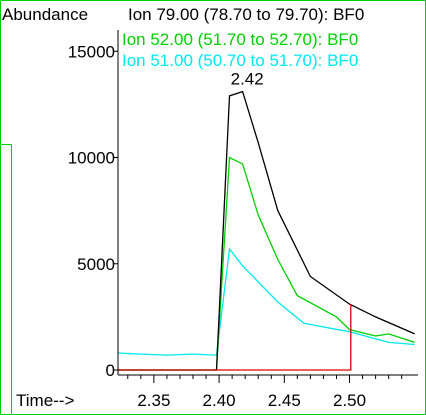 This screenshot has width=426, height=415. What do you see at coordinates (213, 0) in the screenshot?
I see `frame-top-edge` at bounding box center [213, 0].